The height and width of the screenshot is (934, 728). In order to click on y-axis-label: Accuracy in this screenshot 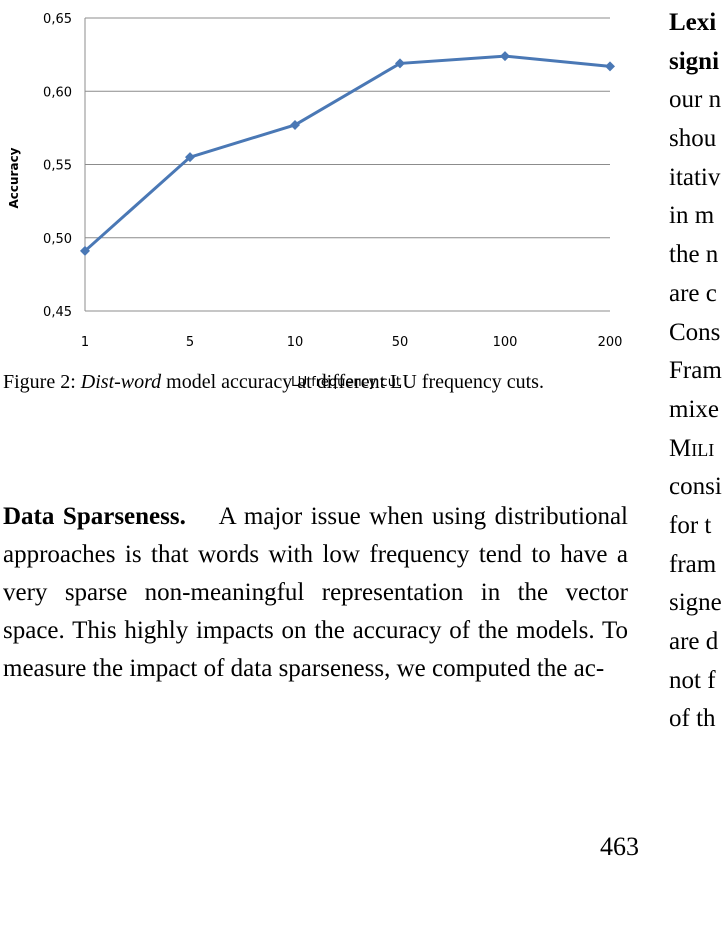, I will do `click(14, 177)`.